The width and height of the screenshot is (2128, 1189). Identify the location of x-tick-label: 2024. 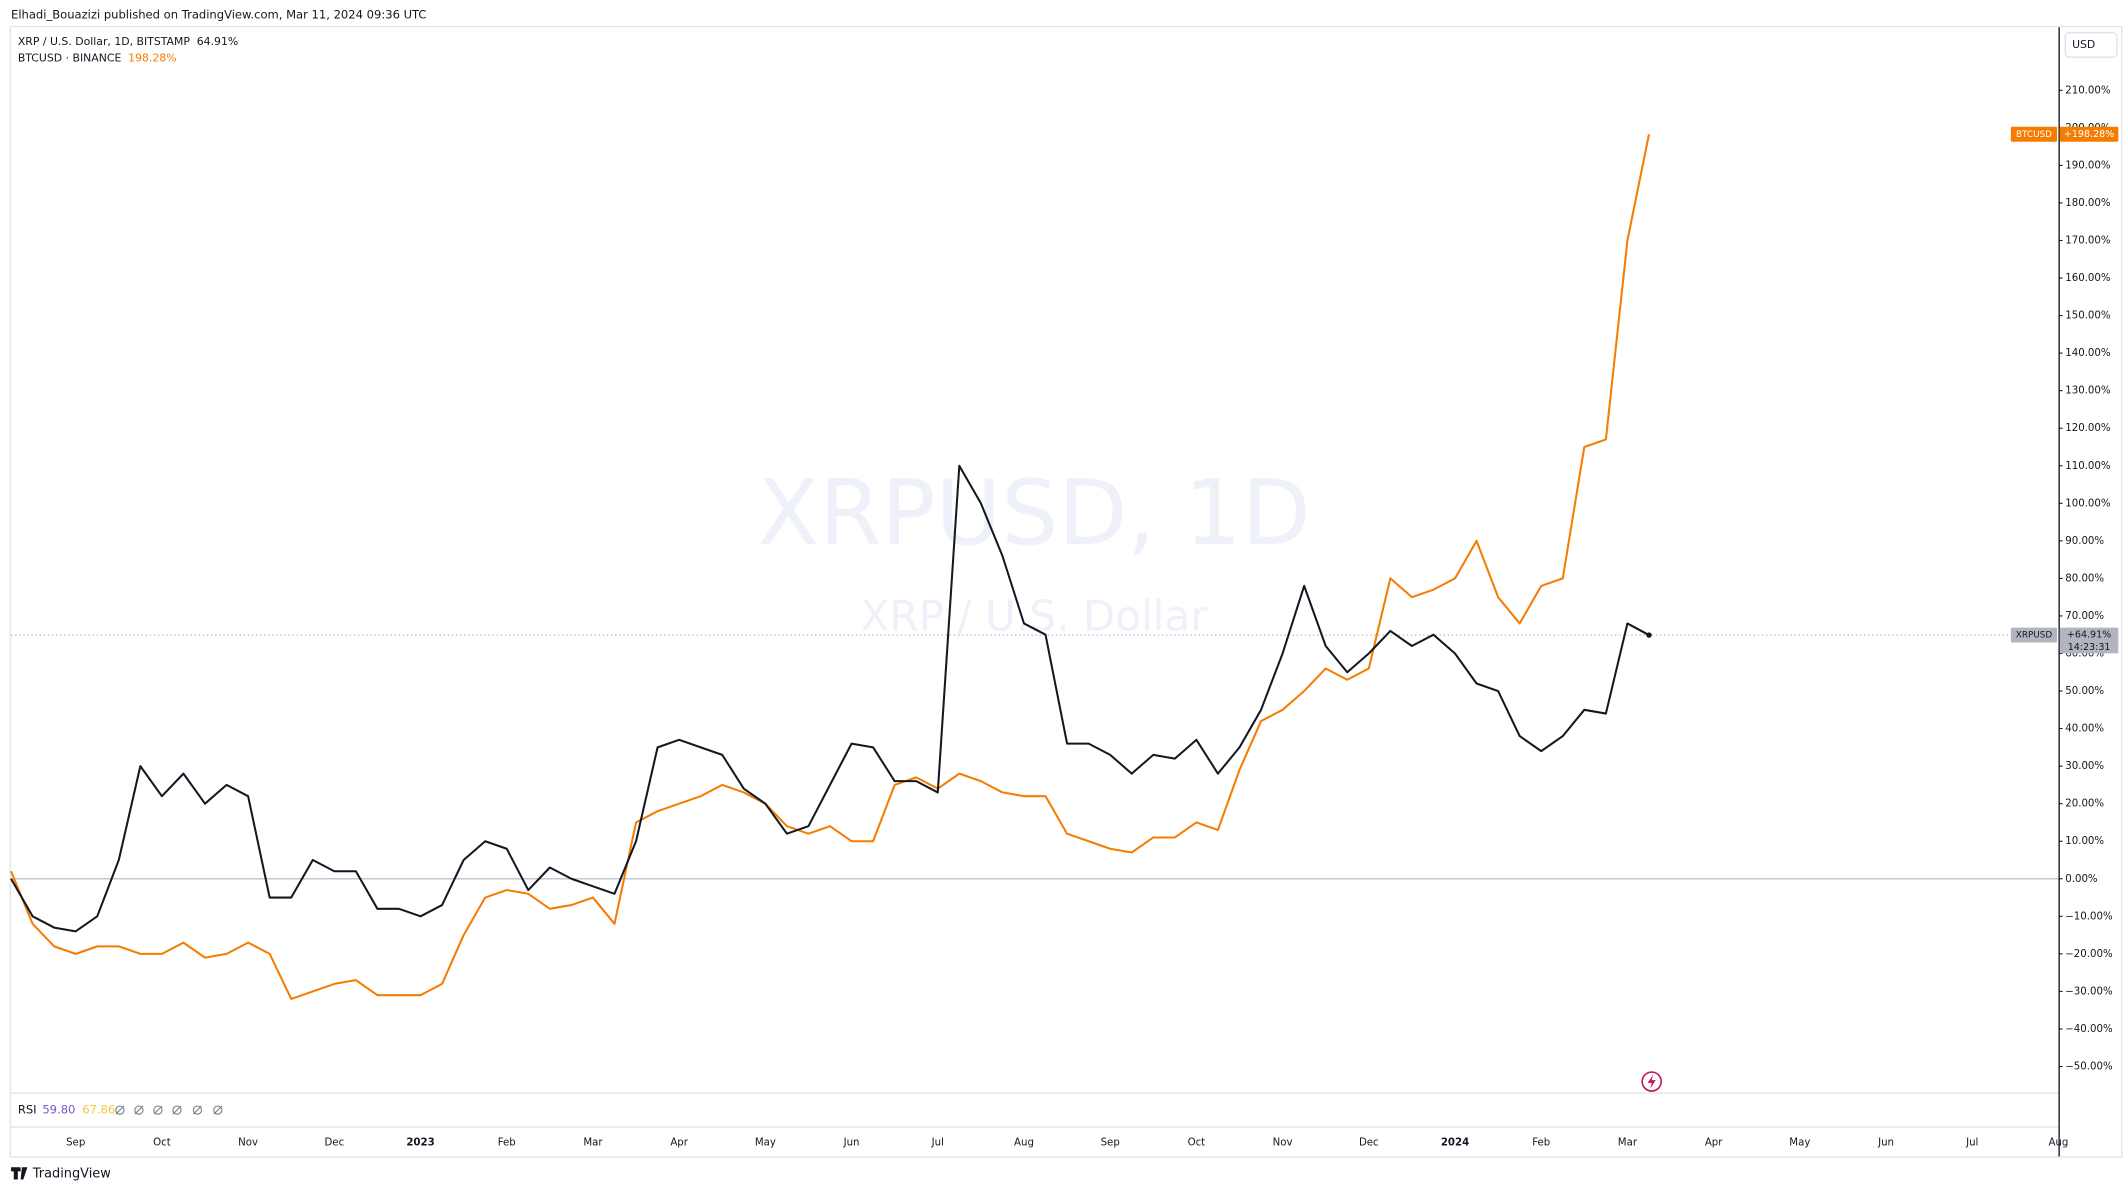
(1455, 1143).